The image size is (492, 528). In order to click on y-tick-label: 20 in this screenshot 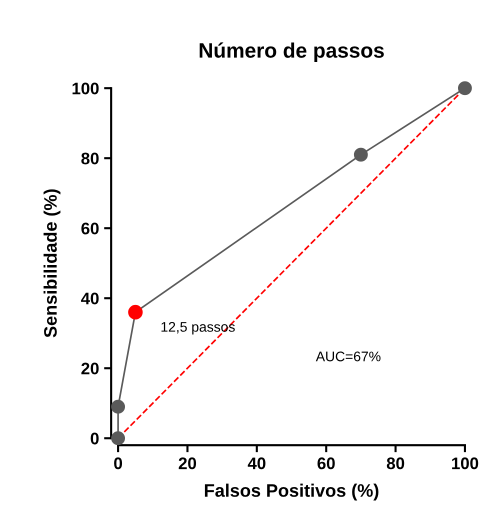, I will do `click(90, 368)`.